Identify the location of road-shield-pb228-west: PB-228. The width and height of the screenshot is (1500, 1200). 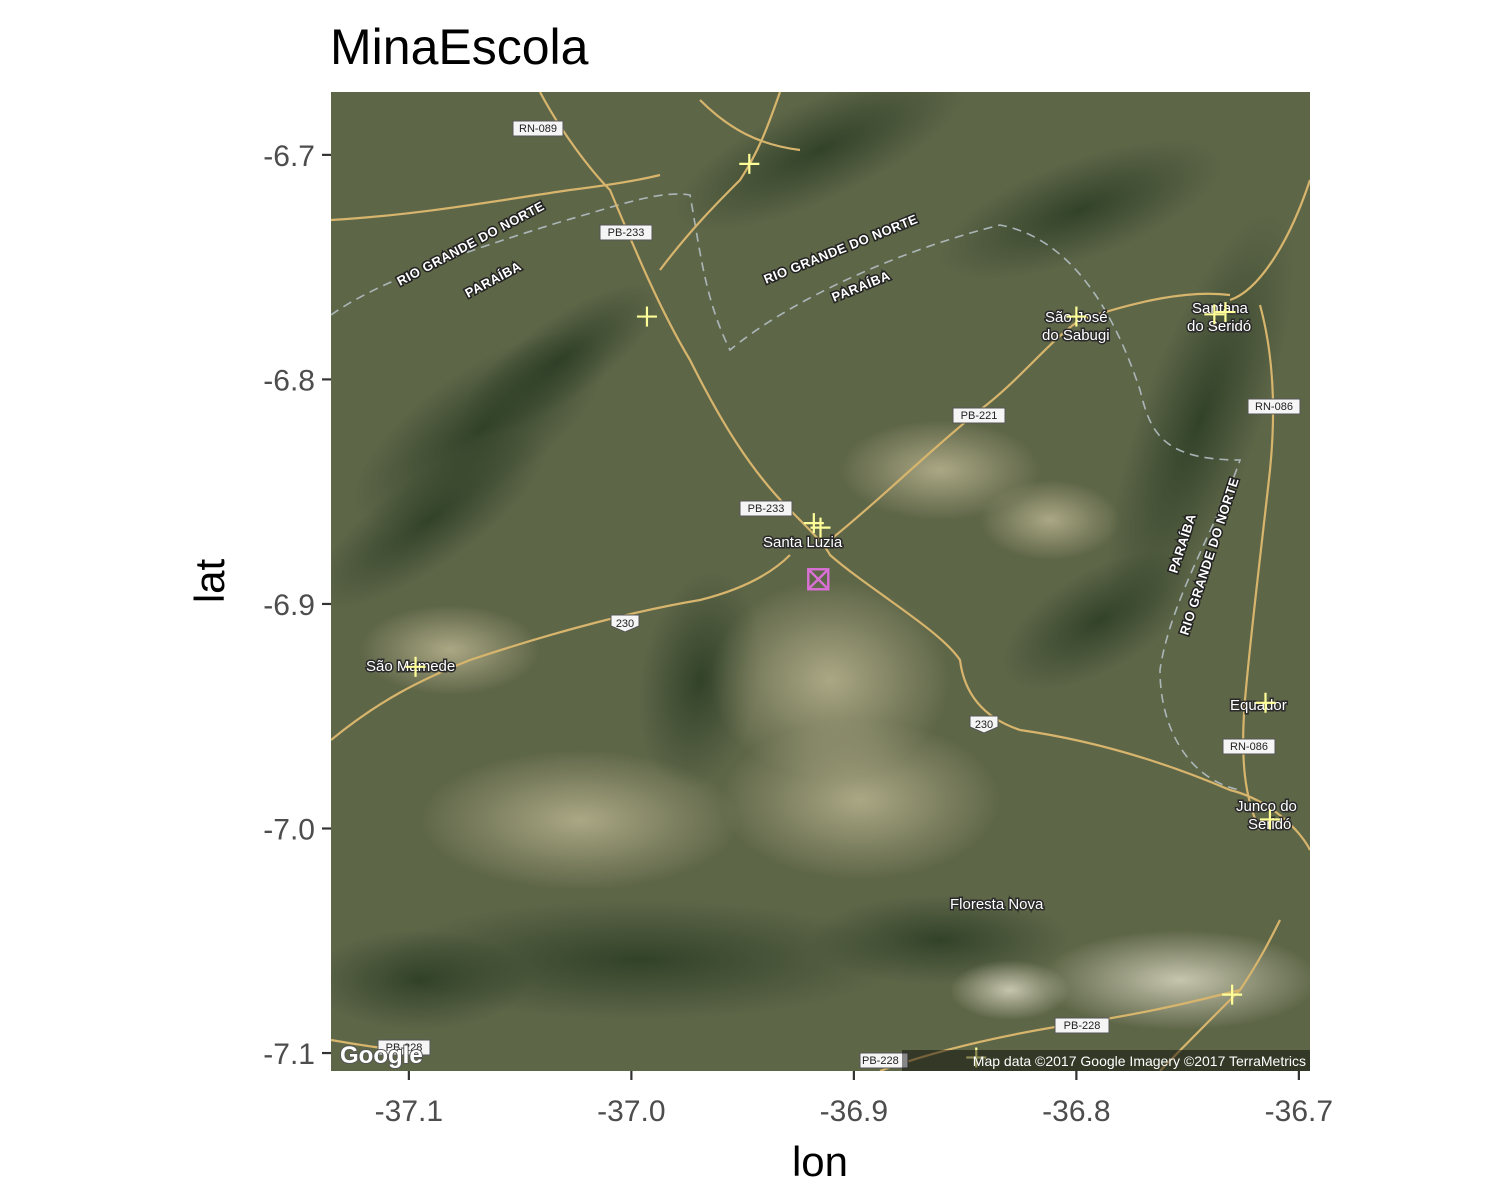
(404, 1047).